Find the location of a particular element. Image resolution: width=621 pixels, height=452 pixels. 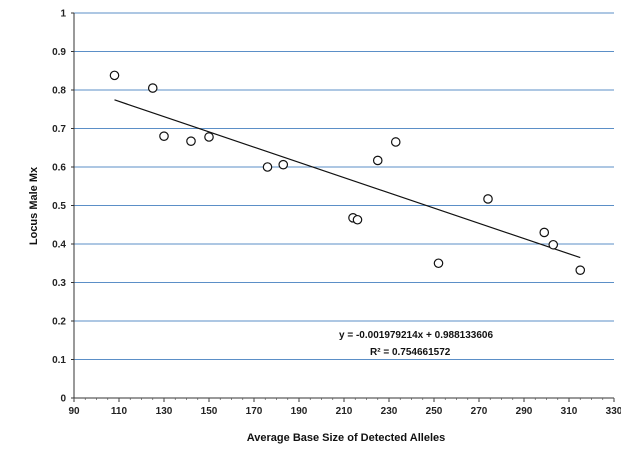

x-tick-label-3: 150 is located at coordinates (209, 411).